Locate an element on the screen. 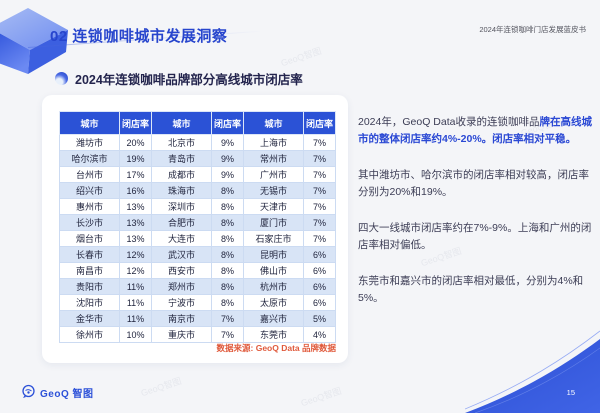 The image size is (600, 413). city-cell: 珠海市 is located at coordinates (181, 190).